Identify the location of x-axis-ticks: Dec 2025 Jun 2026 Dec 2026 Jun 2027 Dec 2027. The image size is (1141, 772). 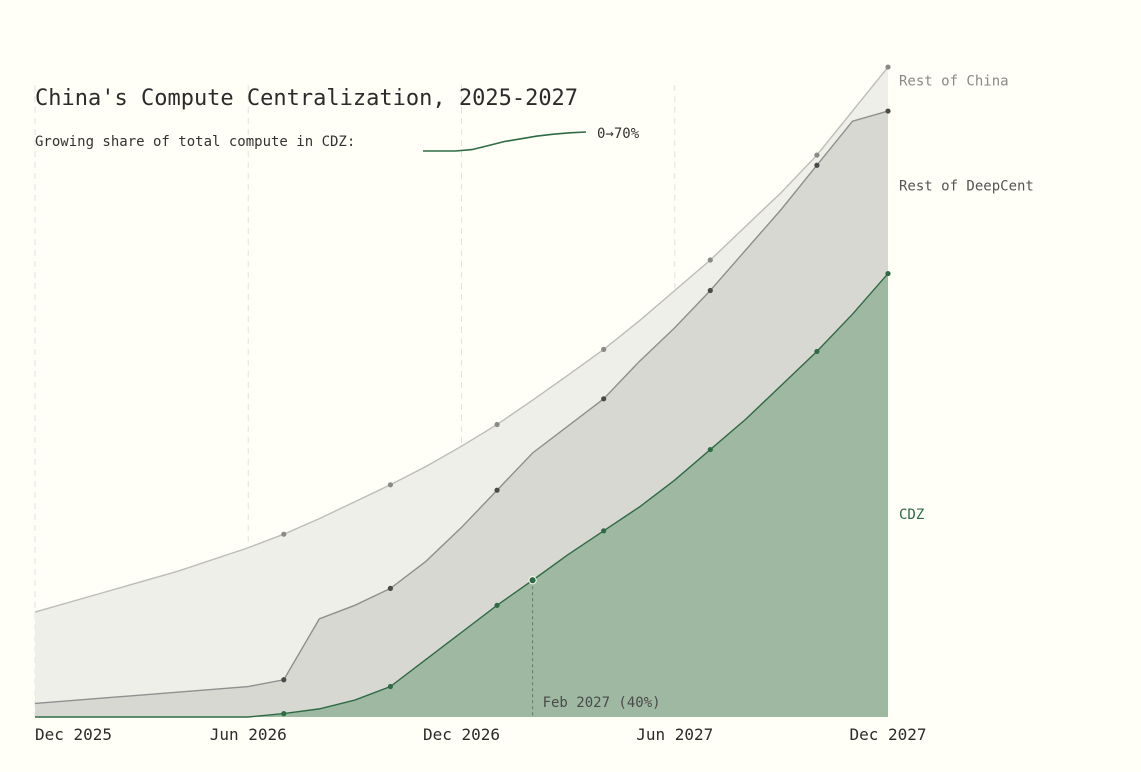
(481, 734).